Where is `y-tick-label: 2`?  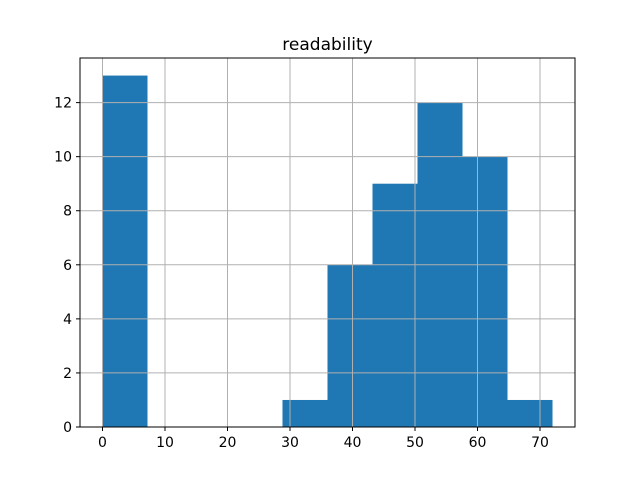
y-tick-label: 2 is located at coordinates (67, 374).